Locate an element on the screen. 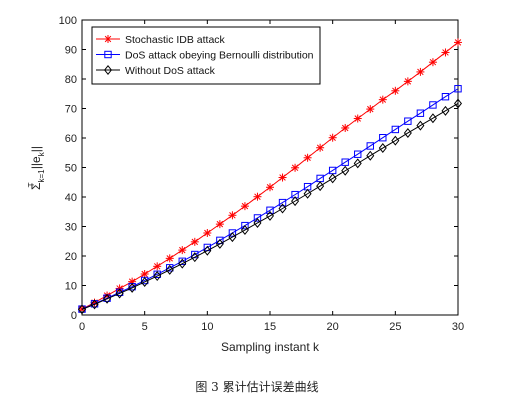 The height and width of the screenshot is (405, 514). y-tick-label: 40 is located at coordinates (71, 198).